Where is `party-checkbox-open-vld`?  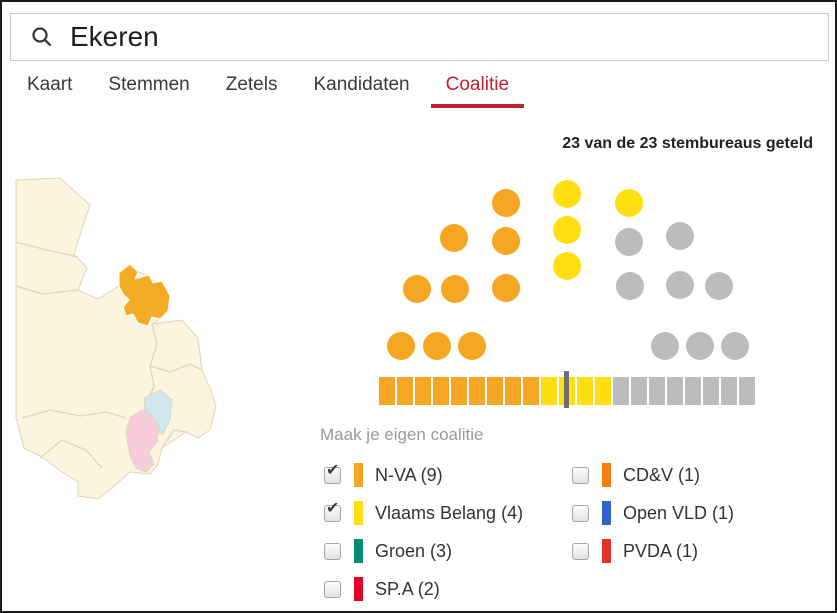
party-checkbox-open-vld is located at coordinates (580, 513).